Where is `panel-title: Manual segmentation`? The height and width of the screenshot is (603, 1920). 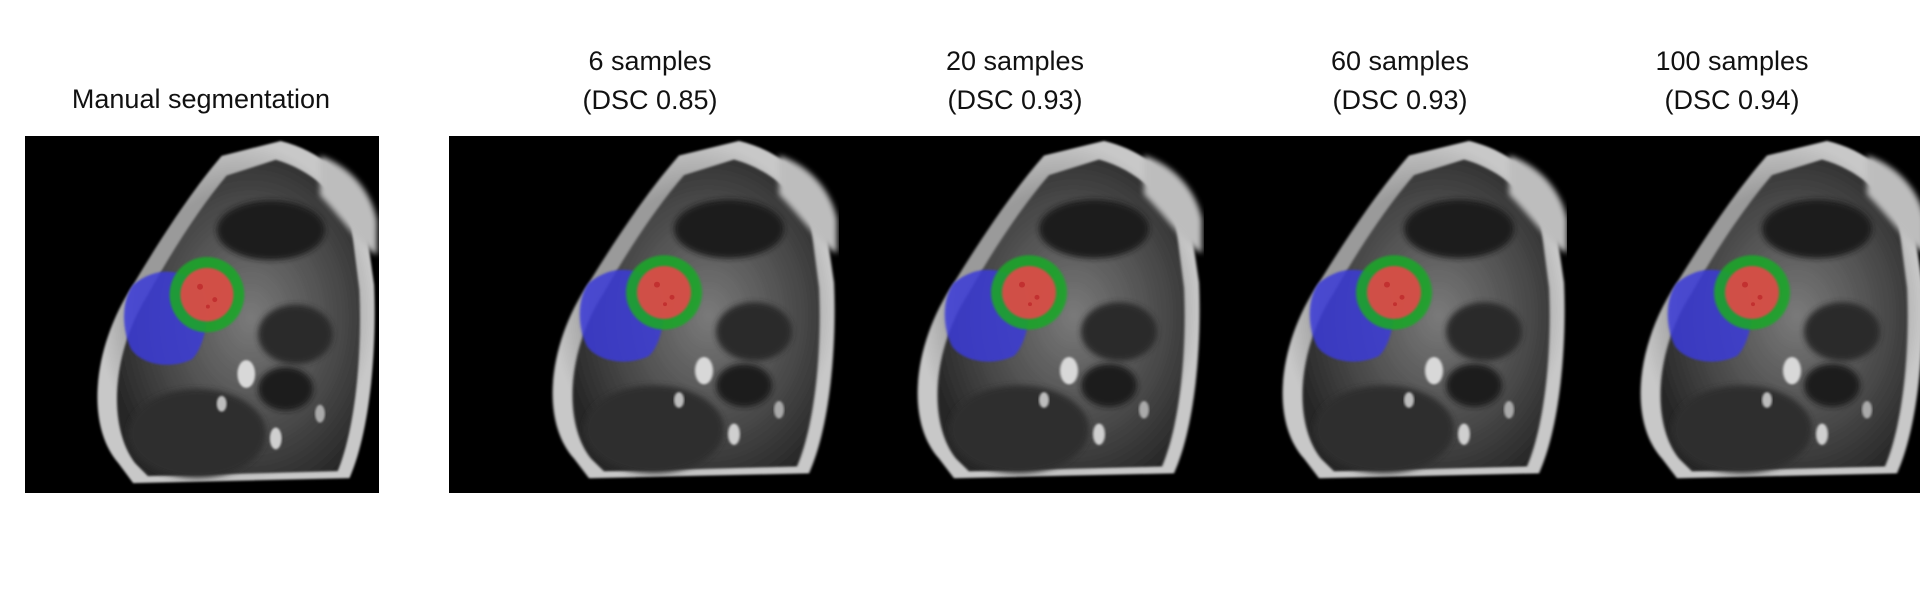
panel-title: Manual segmentation is located at coordinates (201, 99).